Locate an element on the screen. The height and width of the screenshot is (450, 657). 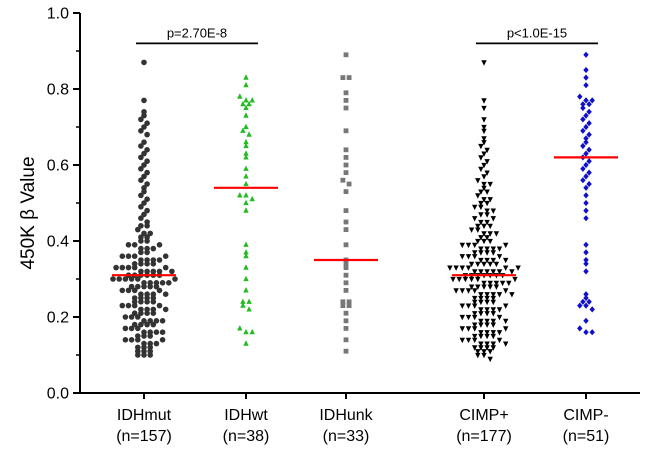
category-count-label: (n=38) is located at coordinates (246, 436).